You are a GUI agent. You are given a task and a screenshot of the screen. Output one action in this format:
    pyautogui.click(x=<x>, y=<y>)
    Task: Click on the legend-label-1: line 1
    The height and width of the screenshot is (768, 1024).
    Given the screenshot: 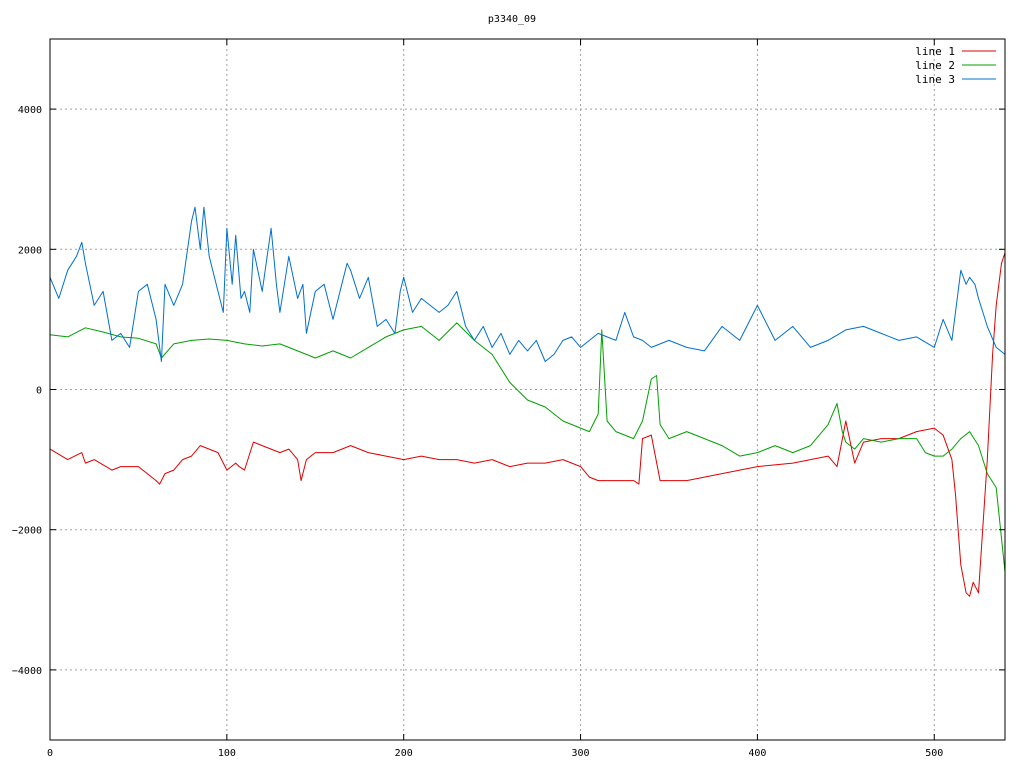 What is the action you would take?
    pyautogui.click(x=935, y=51)
    